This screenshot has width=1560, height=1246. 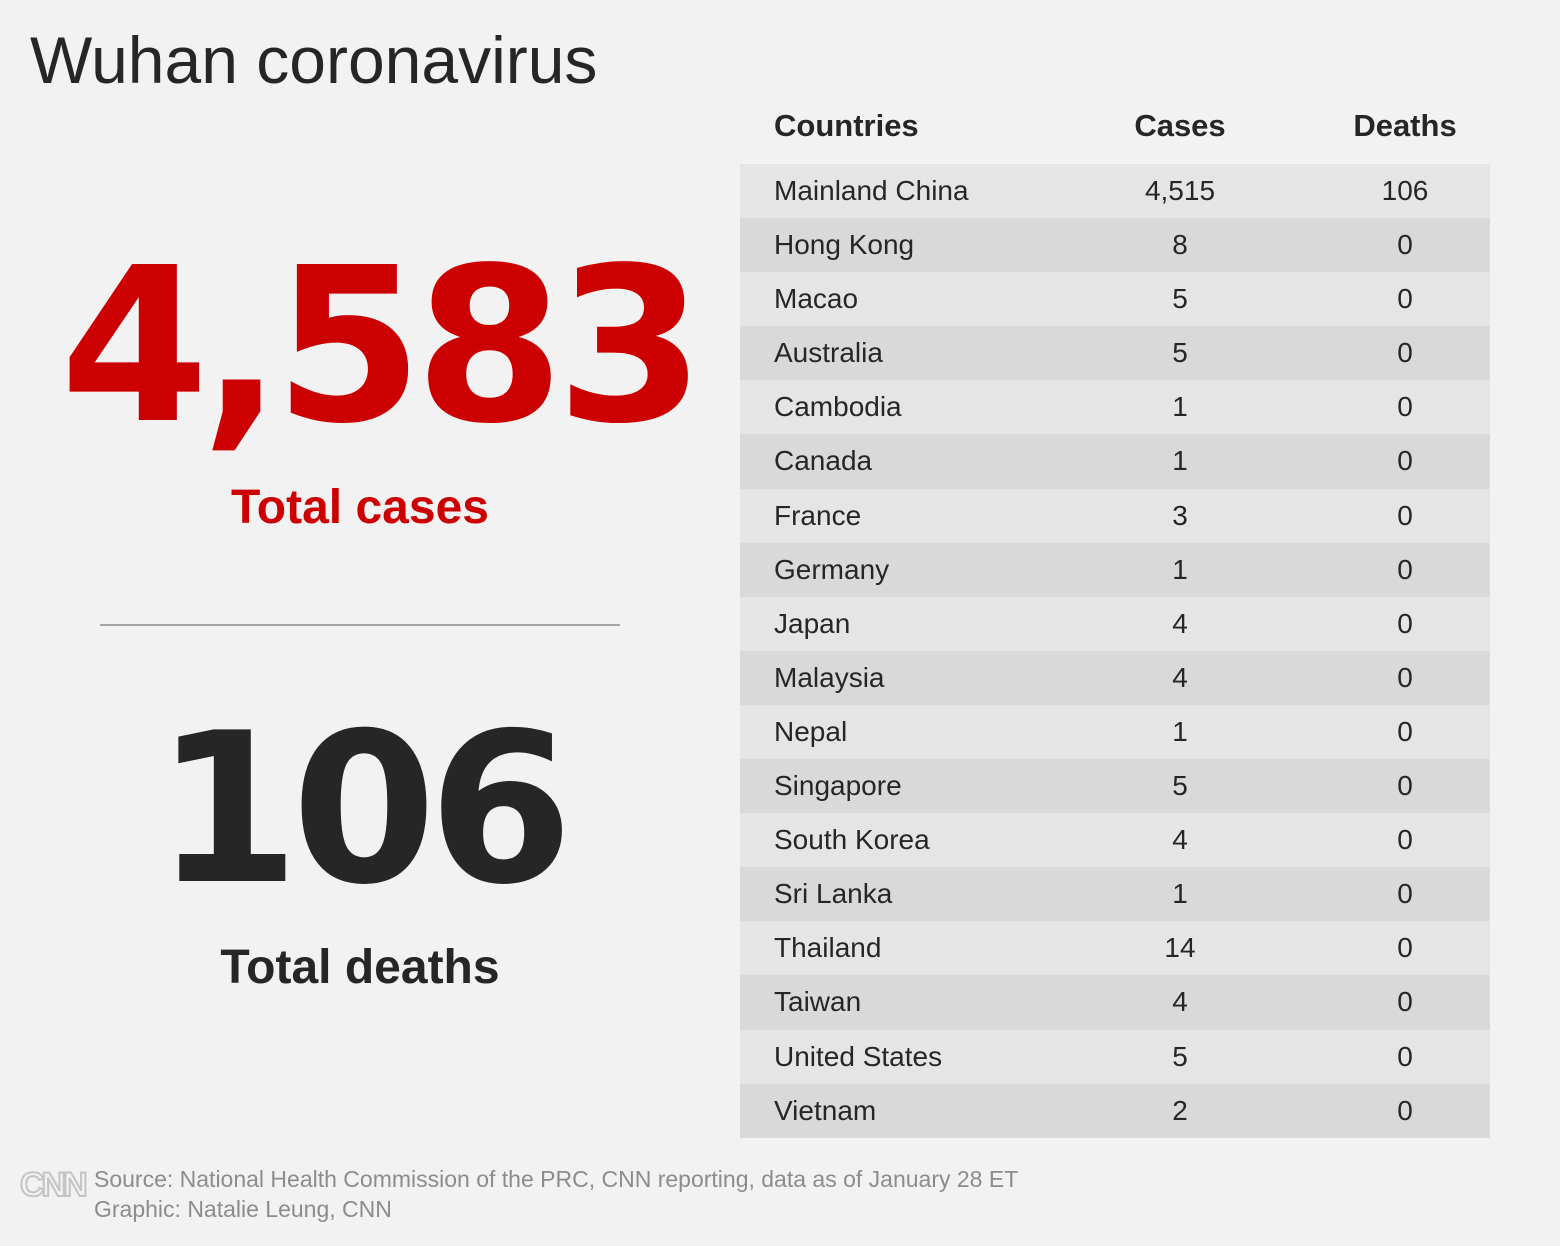 I want to click on cell-cases: 3, so click(x=1180, y=515).